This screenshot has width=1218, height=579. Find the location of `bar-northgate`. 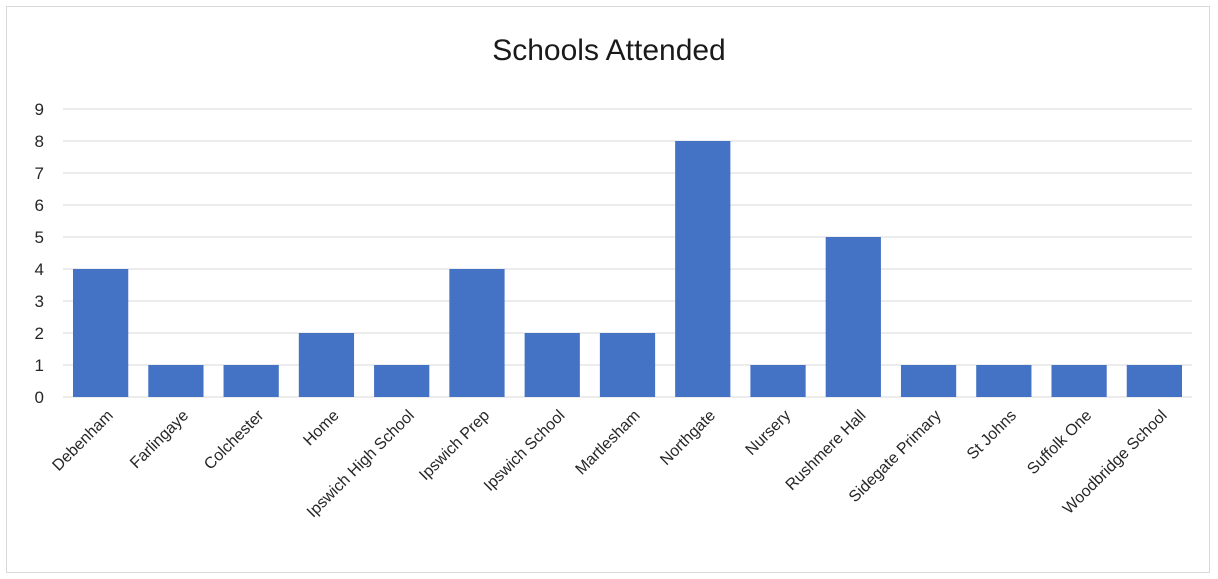

bar-northgate is located at coordinates (703, 269).